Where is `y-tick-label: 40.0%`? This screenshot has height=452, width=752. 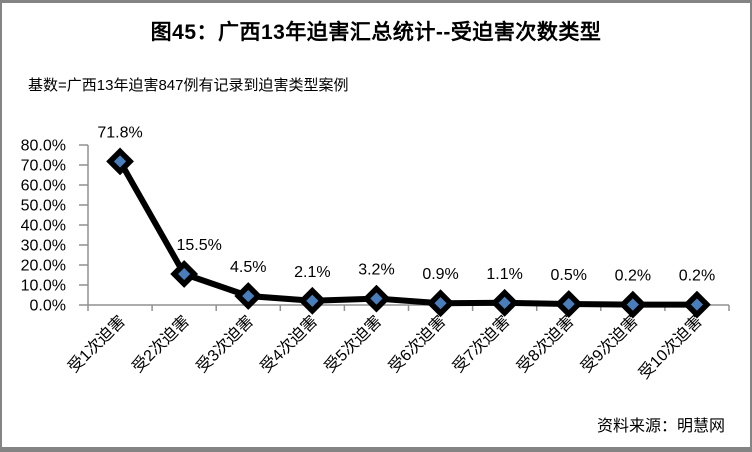
y-tick-label: 40.0% is located at coordinates (43, 226).